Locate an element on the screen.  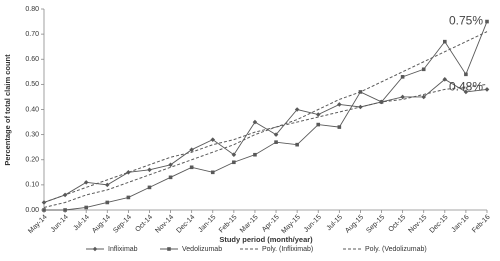
x-tick-label: Nov-15 is located at coordinates (418, 224).